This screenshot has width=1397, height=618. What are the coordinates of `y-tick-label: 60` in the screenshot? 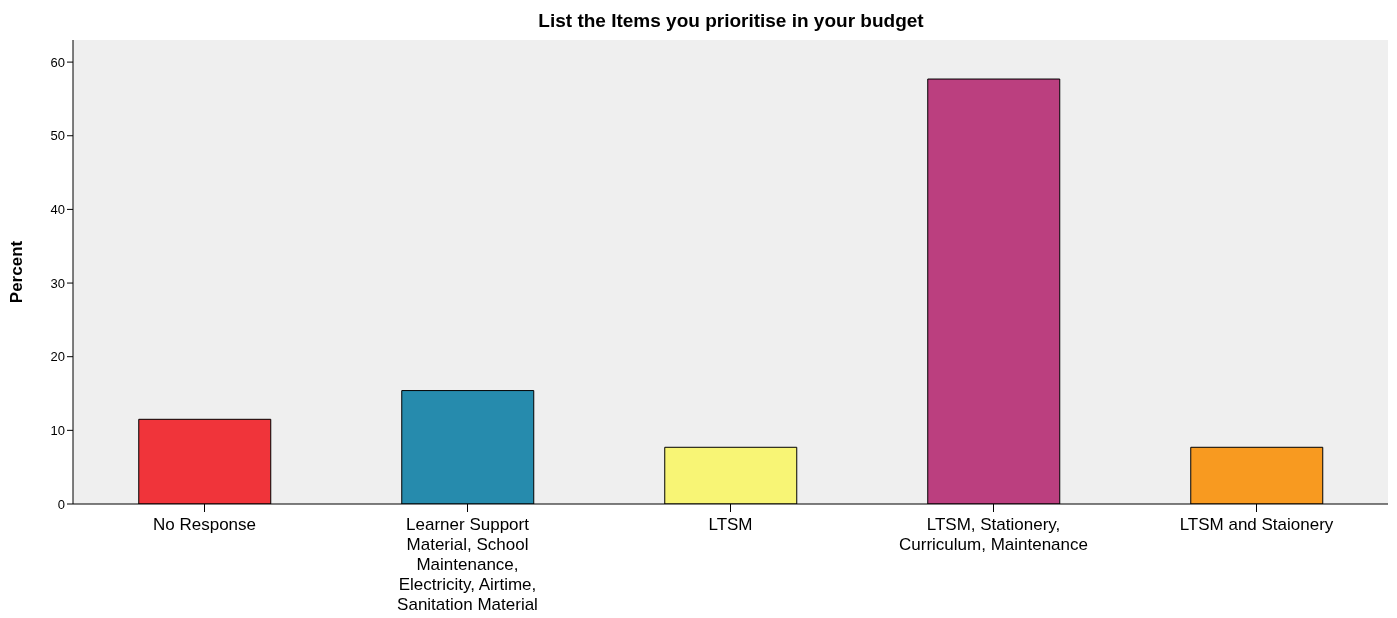 It's located at (57, 62).